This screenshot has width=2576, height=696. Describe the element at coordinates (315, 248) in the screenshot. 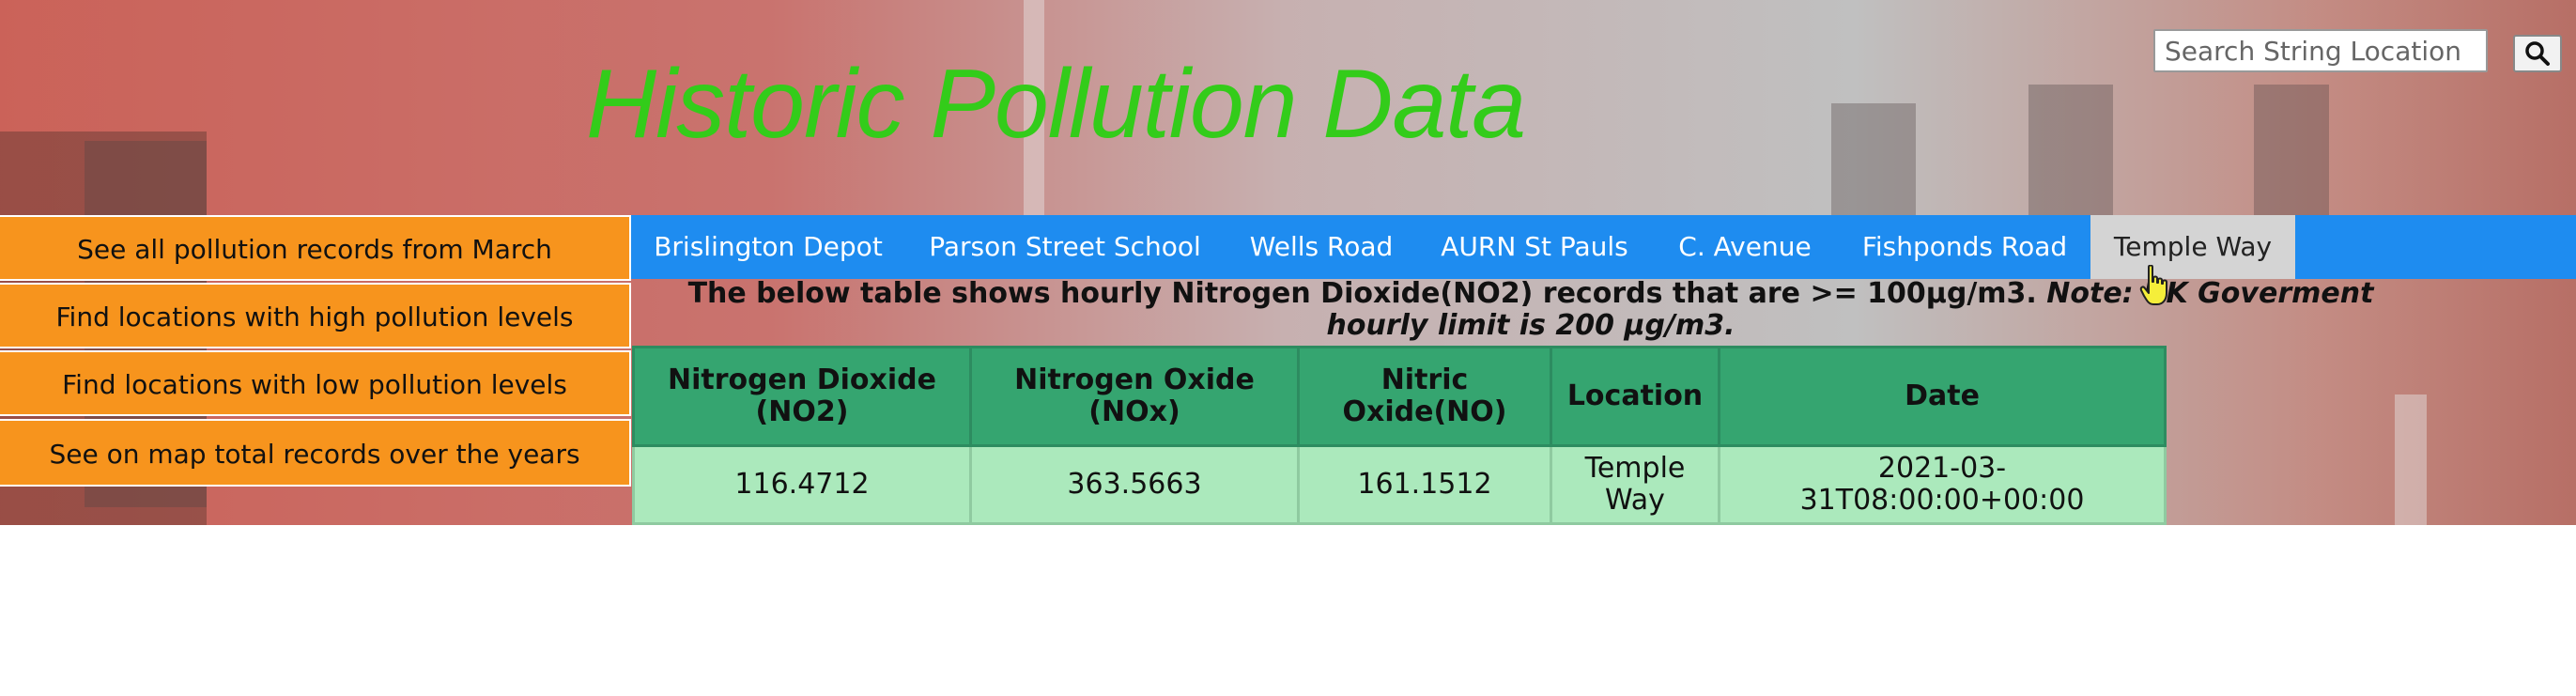

I see `see-all-records-march-button: See all pollution records from March` at that location.